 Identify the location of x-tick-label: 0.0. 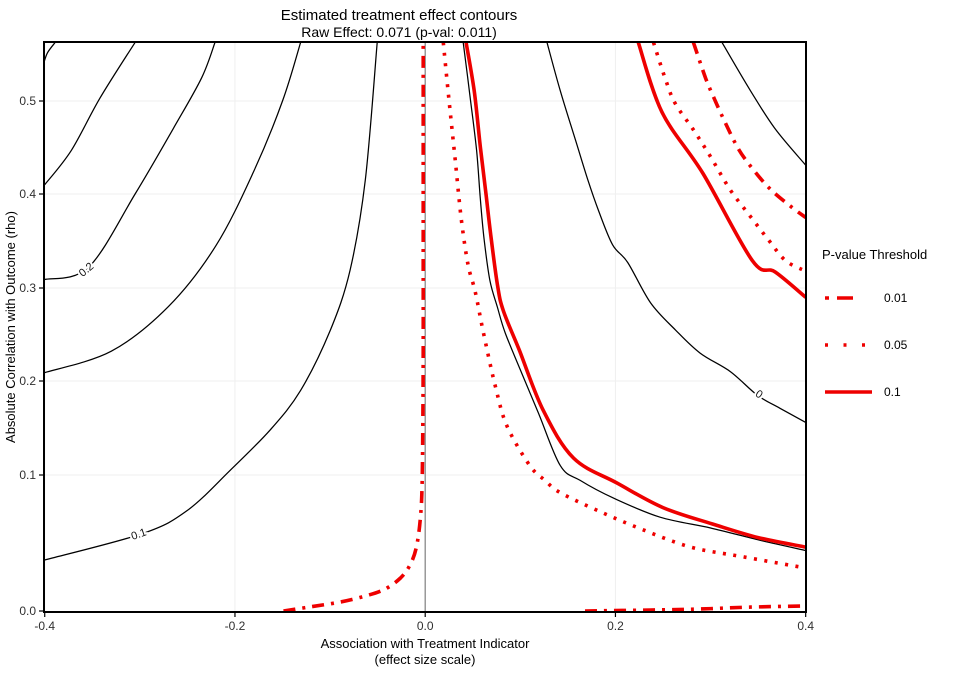
(425, 626).